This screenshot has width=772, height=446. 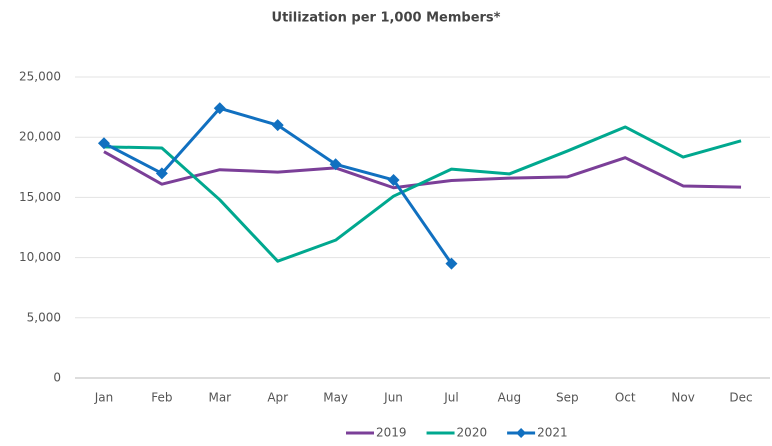 I want to click on x-tick-label: May, so click(x=335, y=398).